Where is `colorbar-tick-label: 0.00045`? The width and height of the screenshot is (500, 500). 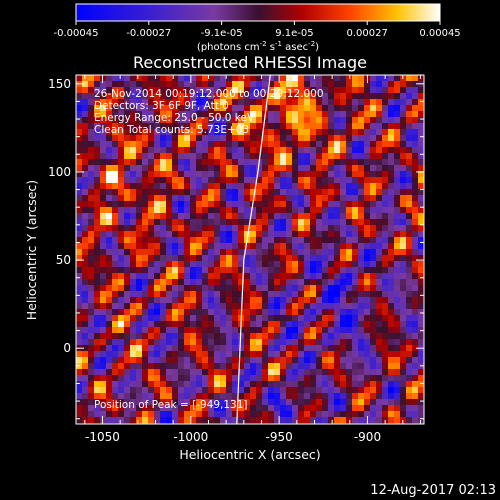 colorbar-tick-label: 0.00045 is located at coordinates (439, 33).